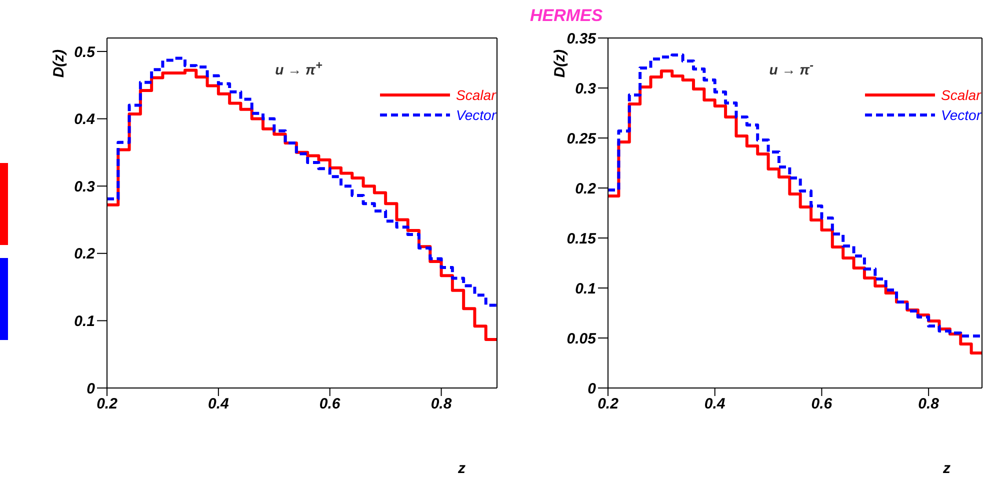  What do you see at coordinates (566, 16) in the screenshot?
I see `chart-title: HERMES` at bounding box center [566, 16].